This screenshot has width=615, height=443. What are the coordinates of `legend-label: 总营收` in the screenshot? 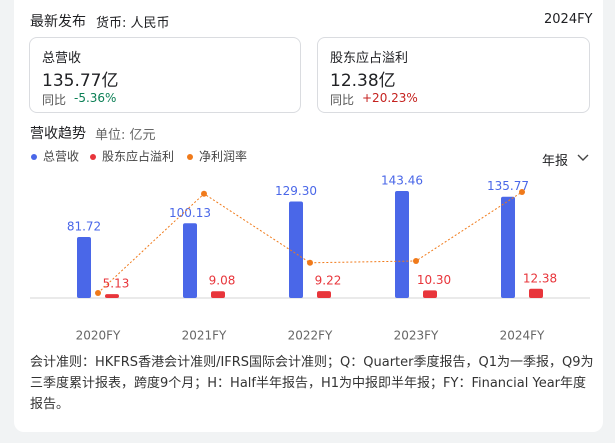 It's located at (61, 157).